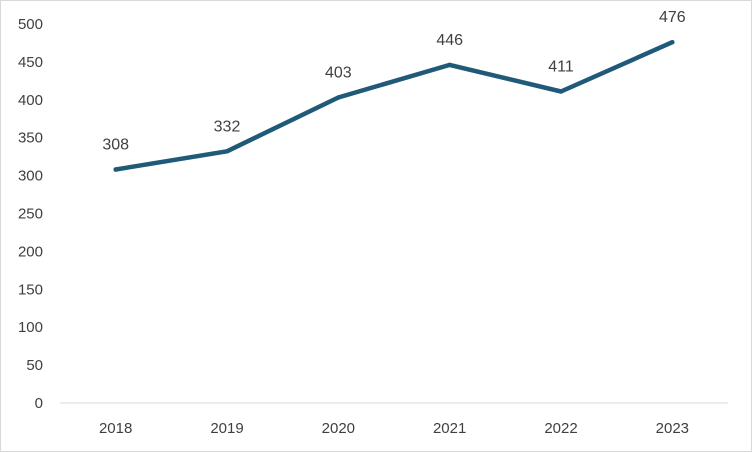 This screenshot has width=752, height=452. I want to click on y-tick-label: 50, so click(34, 365).